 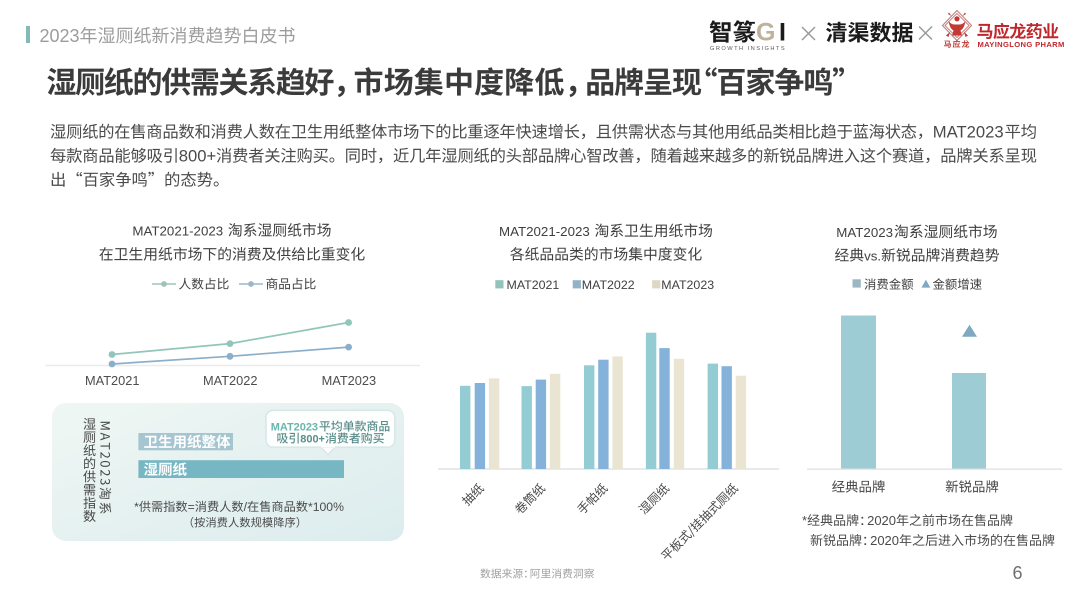 I want to click on svg-text: *100%, so click(x=326, y=507).